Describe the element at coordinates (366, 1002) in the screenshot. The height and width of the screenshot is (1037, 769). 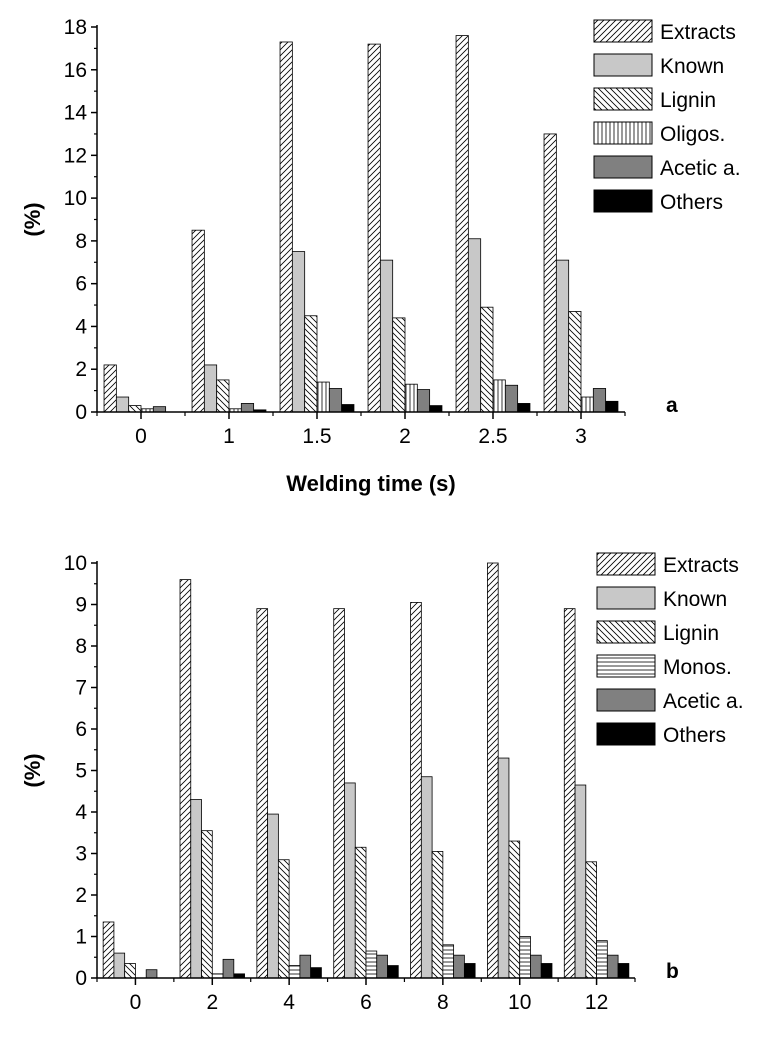
I see `x-tick-label: 6` at that location.